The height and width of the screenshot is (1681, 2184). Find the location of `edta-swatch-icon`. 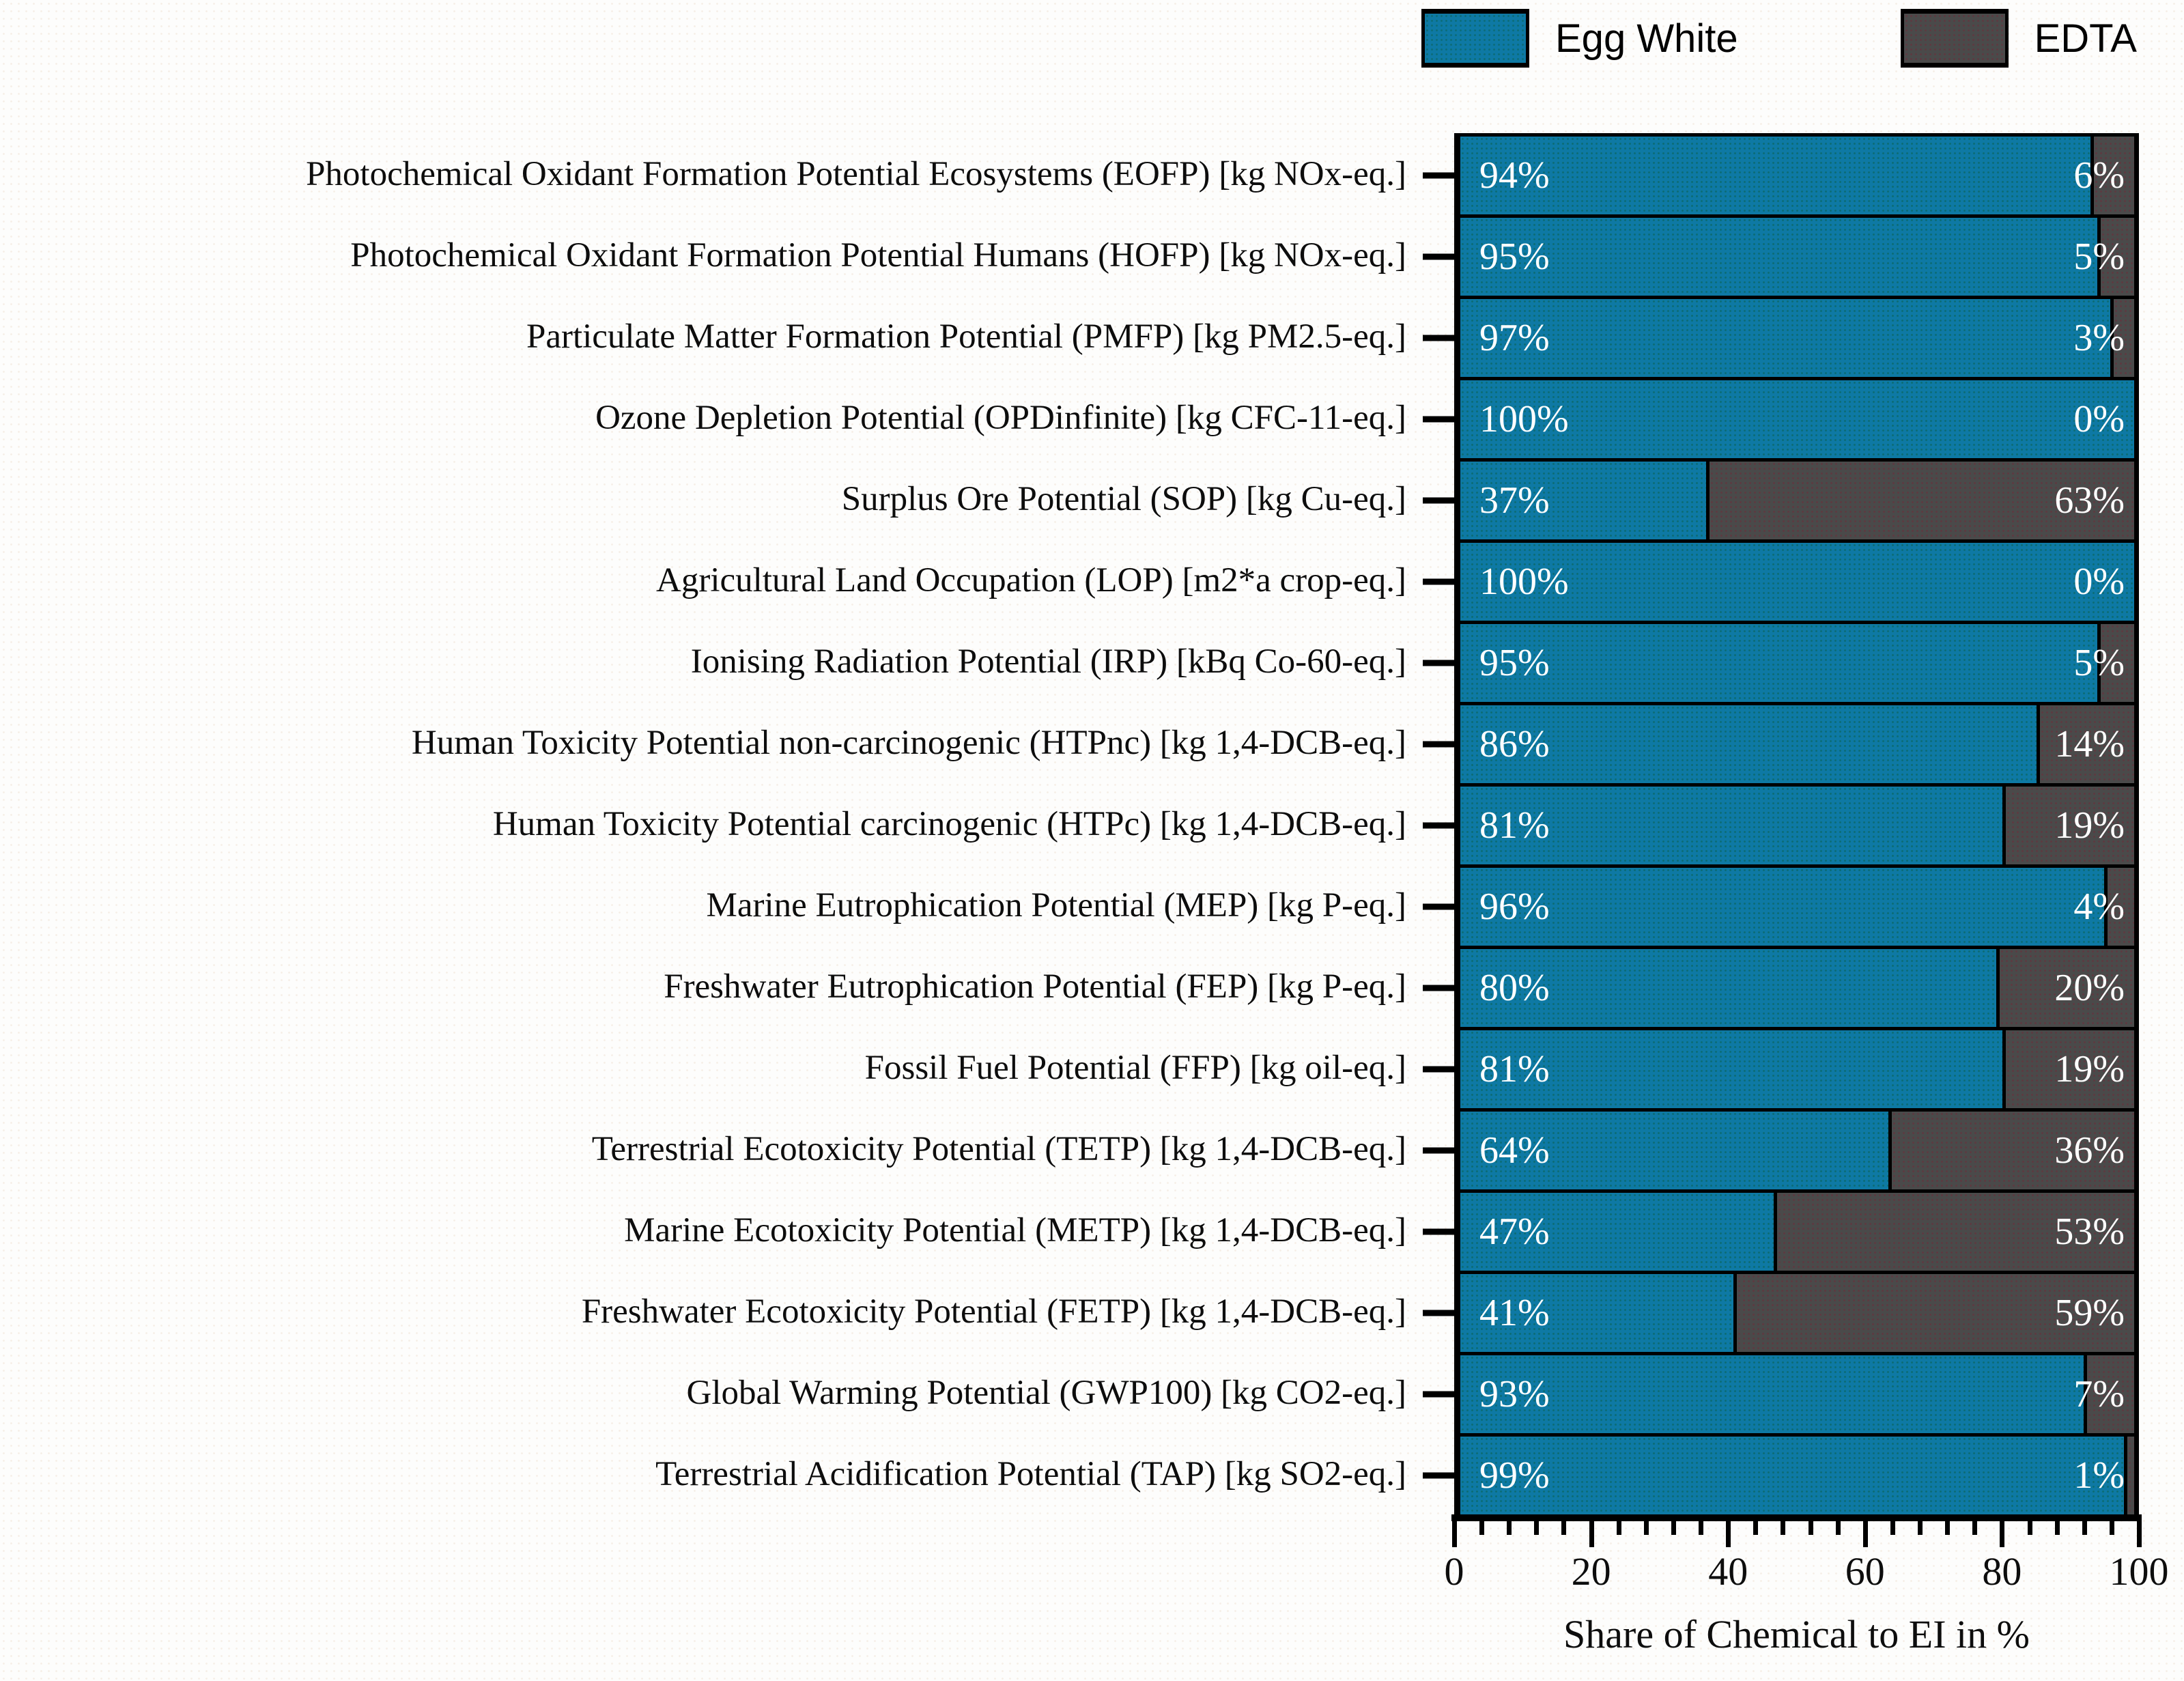

edta-swatch-icon is located at coordinates (1954, 38).